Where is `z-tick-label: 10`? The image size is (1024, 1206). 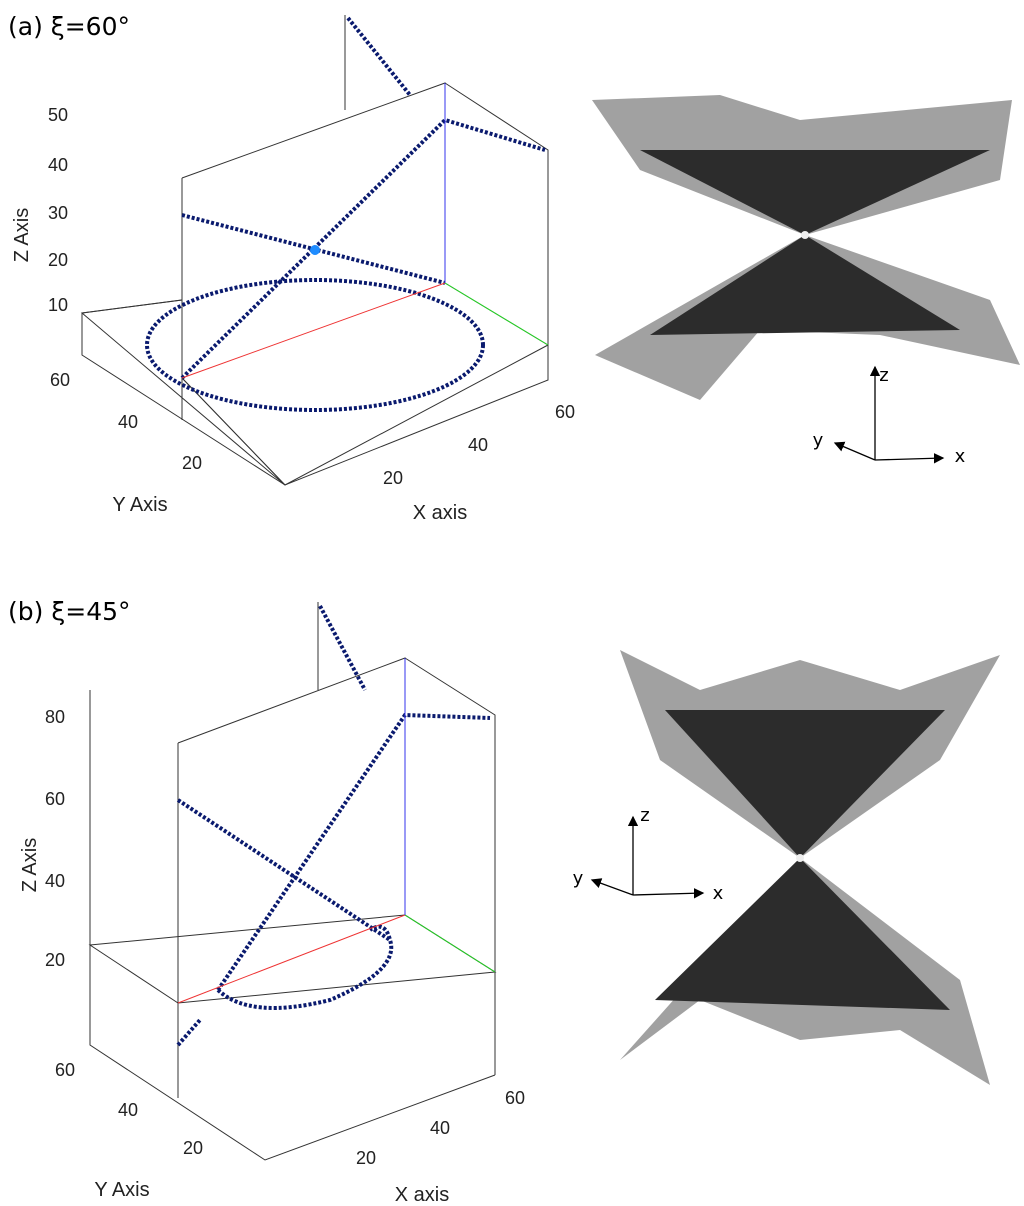
z-tick-label: 10 is located at coordinates (58, 305).